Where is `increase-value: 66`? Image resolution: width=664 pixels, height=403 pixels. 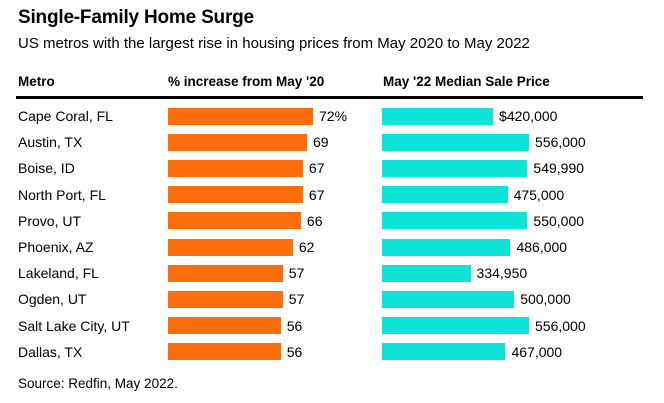 increase-value: 66 is located at coordinates (314, 220).